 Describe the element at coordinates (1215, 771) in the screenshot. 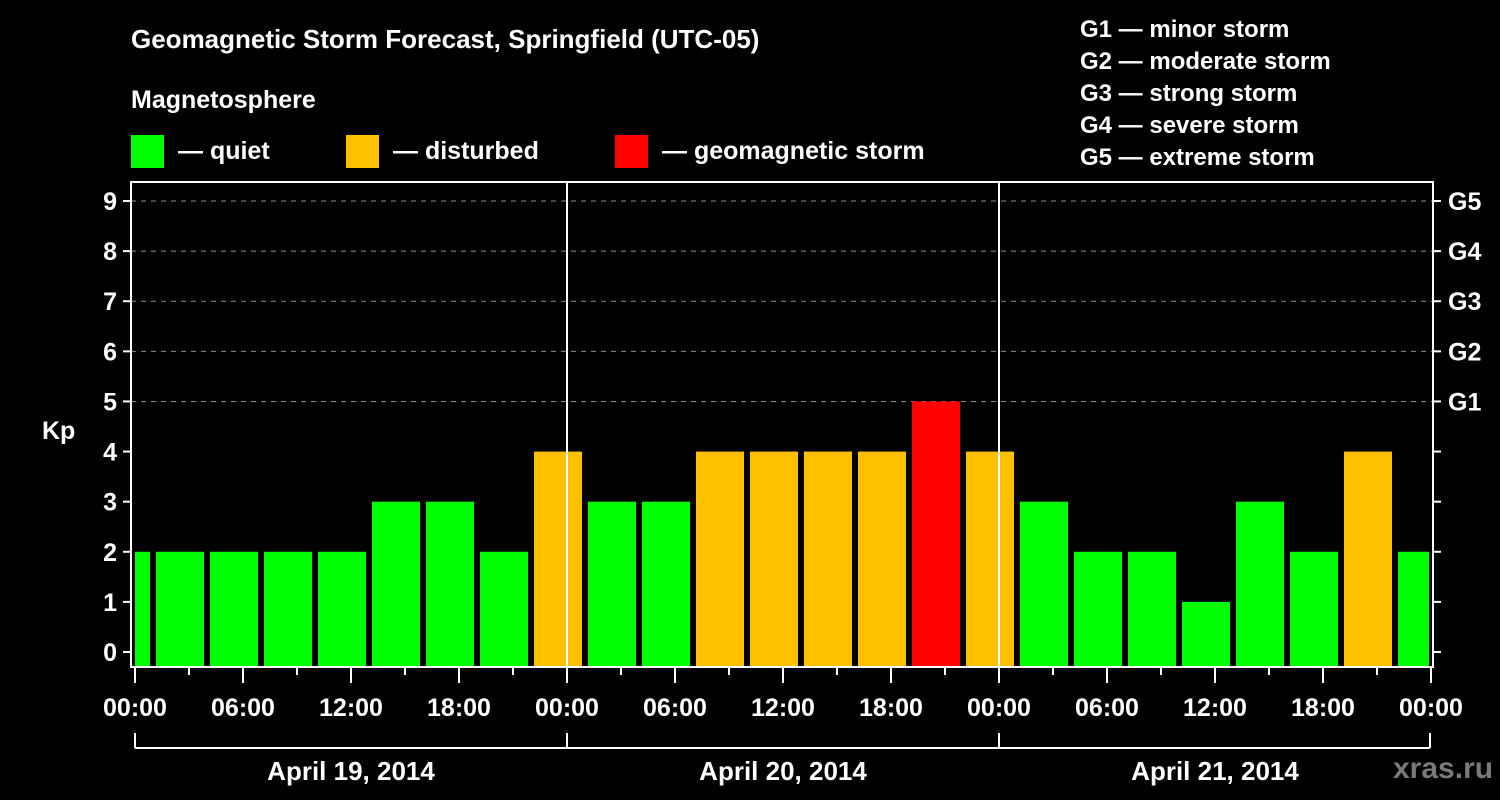

I see `day-label: April 21, 2014` at that location.